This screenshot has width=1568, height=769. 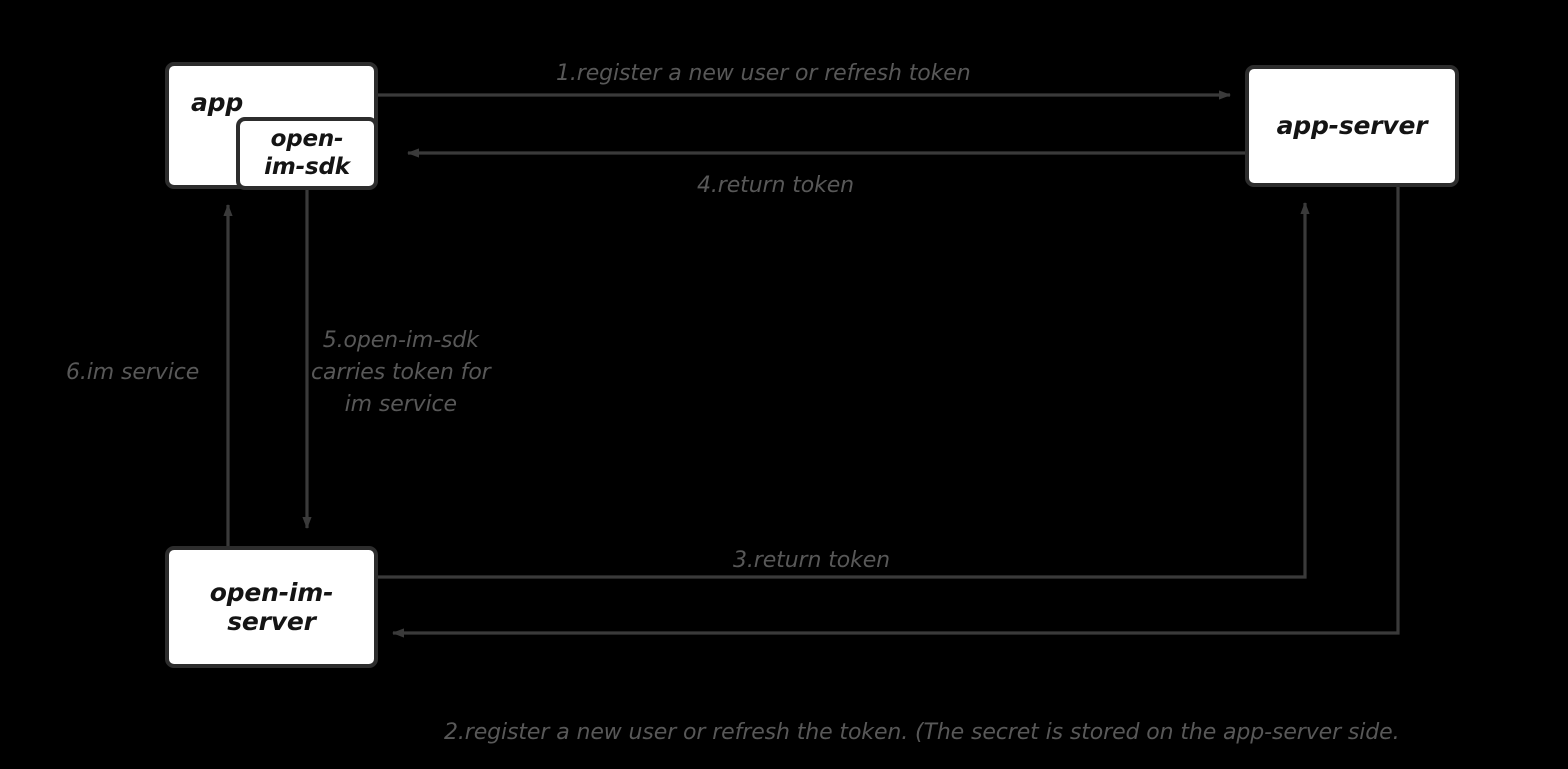 I want to click on edge-label-6-im-service: 6.im service, so click(x=133, y=372).